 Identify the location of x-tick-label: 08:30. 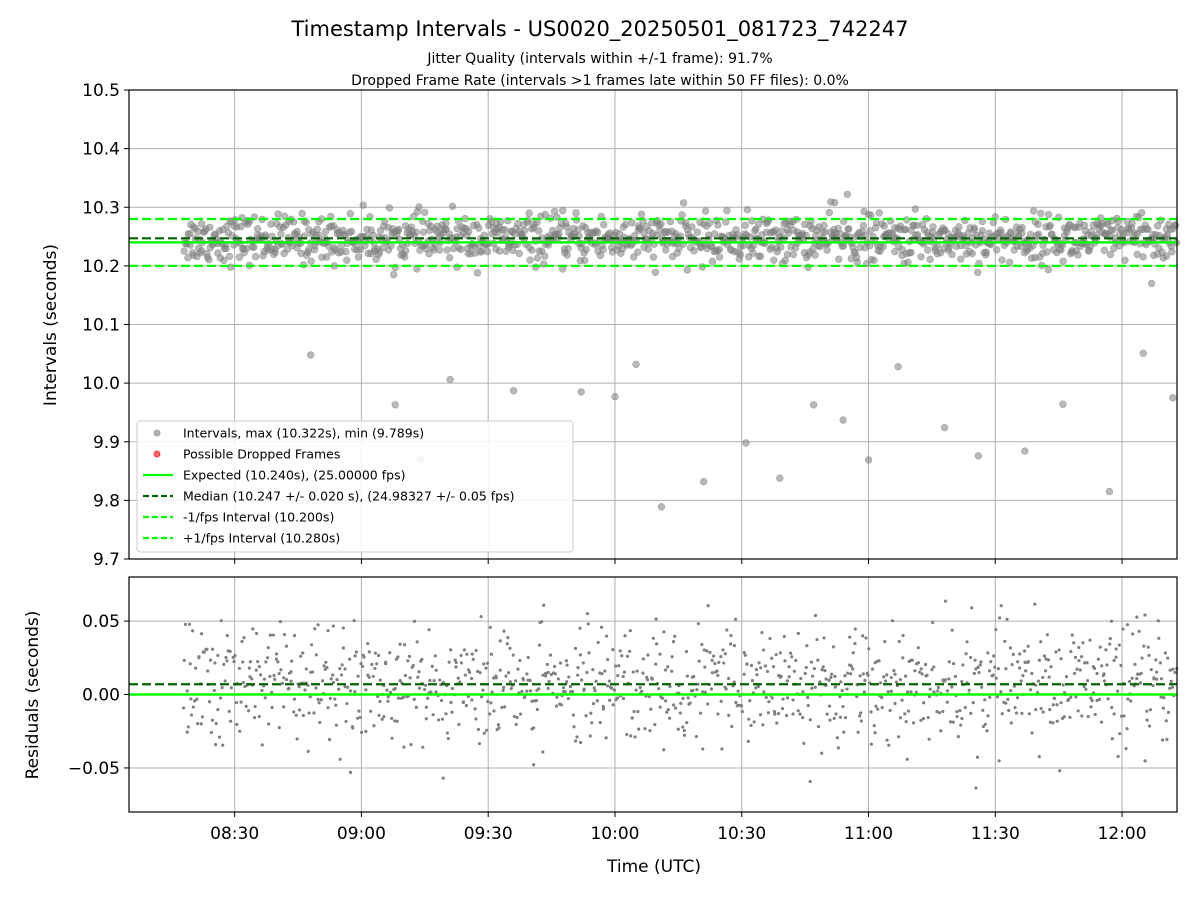
(234, 834).